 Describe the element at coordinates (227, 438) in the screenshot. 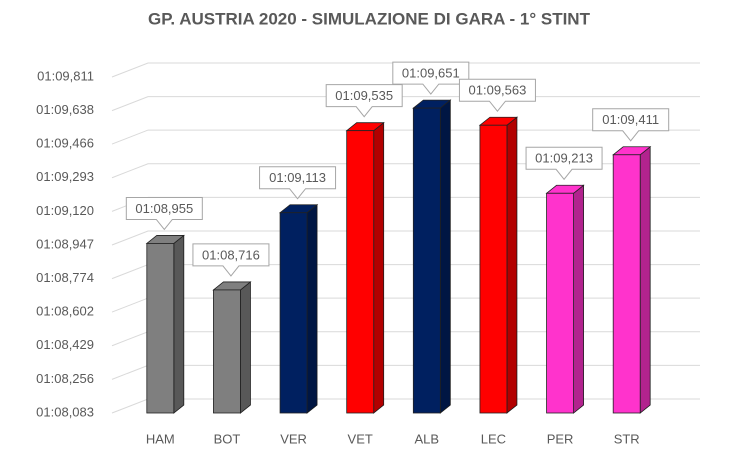

I see `x-tick-label: BOT` at that location.